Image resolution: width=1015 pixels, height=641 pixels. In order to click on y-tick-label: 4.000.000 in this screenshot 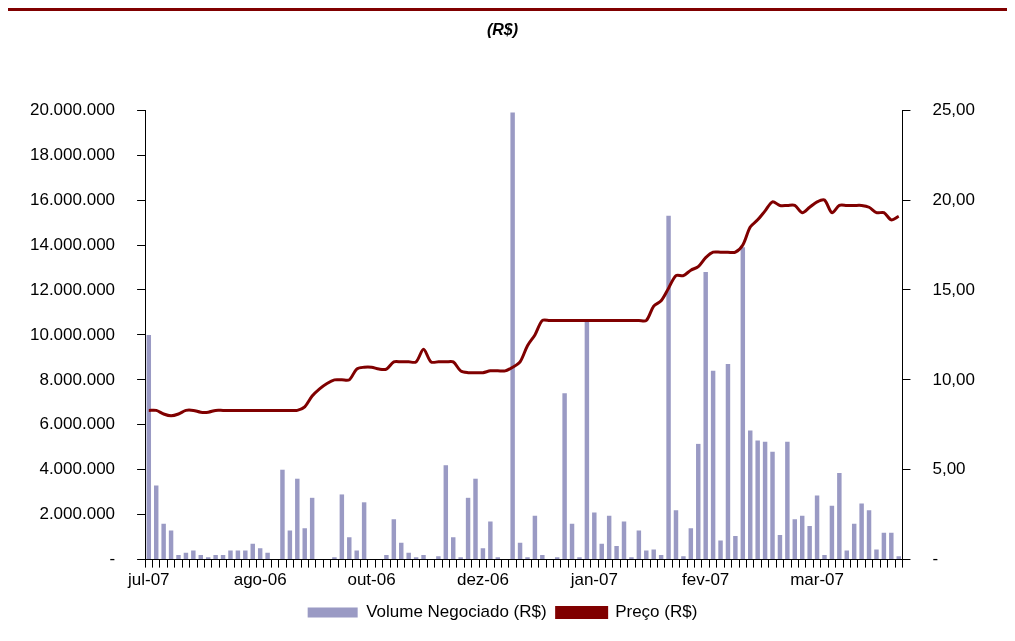, I will do `click(77, 469)`.